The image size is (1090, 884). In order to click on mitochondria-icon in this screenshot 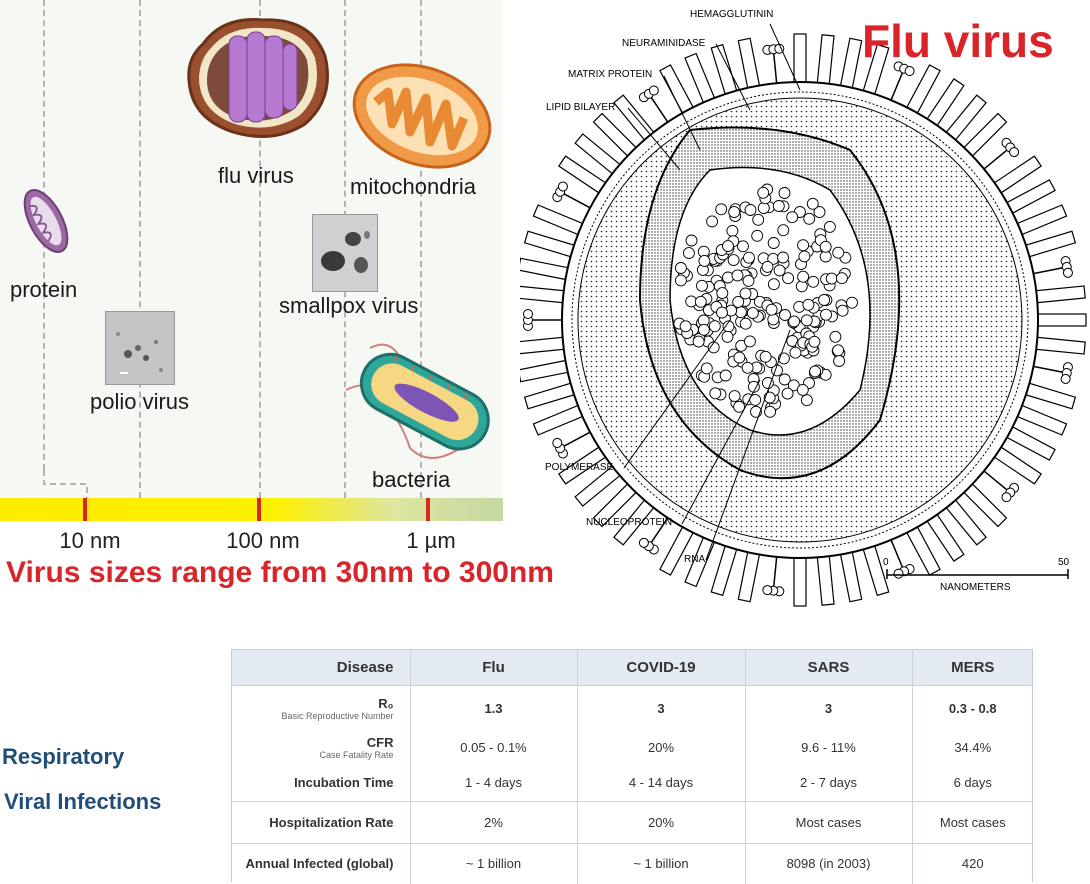, I will do `click(422, 116)`.